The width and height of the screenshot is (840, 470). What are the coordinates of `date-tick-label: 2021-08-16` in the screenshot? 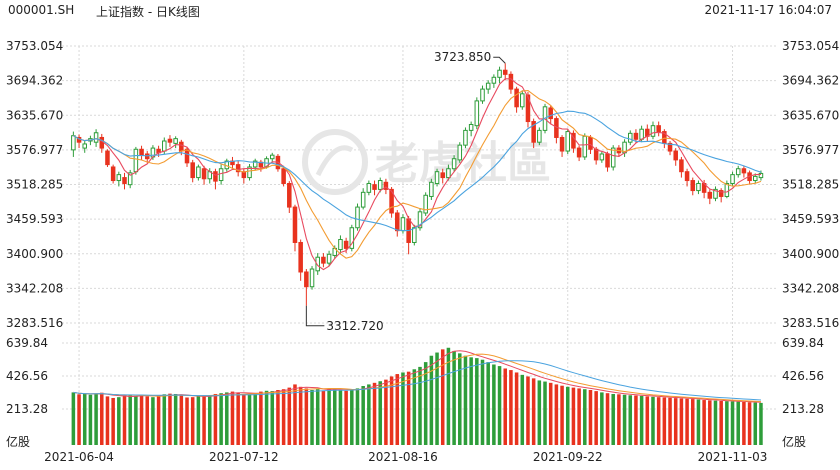 It's located at (403, 457).